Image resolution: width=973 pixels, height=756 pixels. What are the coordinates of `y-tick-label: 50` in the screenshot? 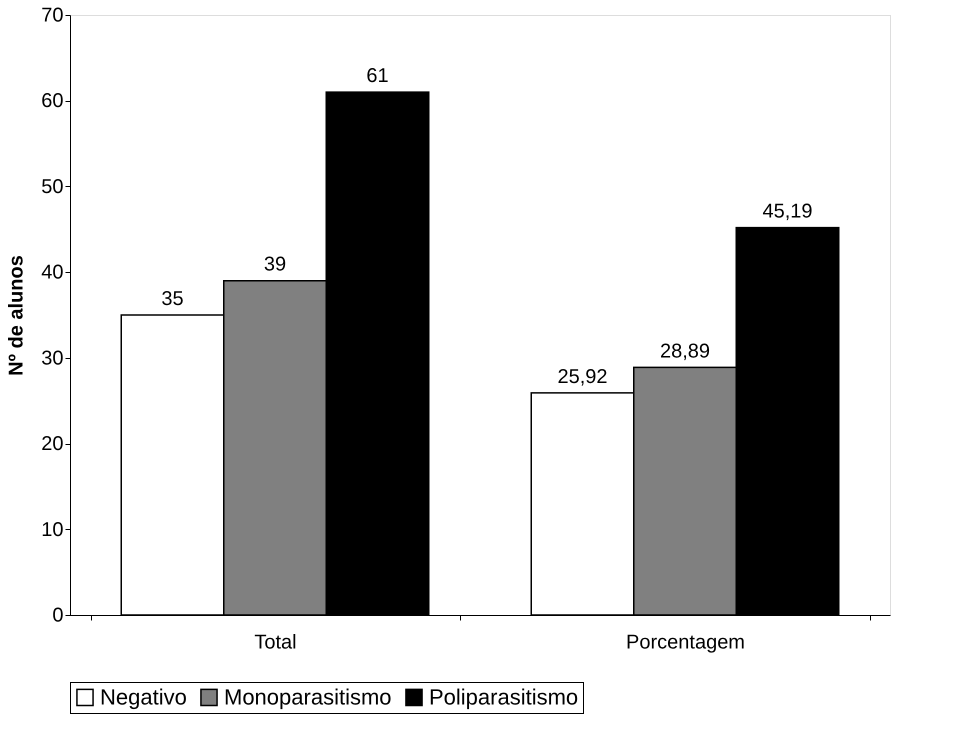 It's located at (52, 187).